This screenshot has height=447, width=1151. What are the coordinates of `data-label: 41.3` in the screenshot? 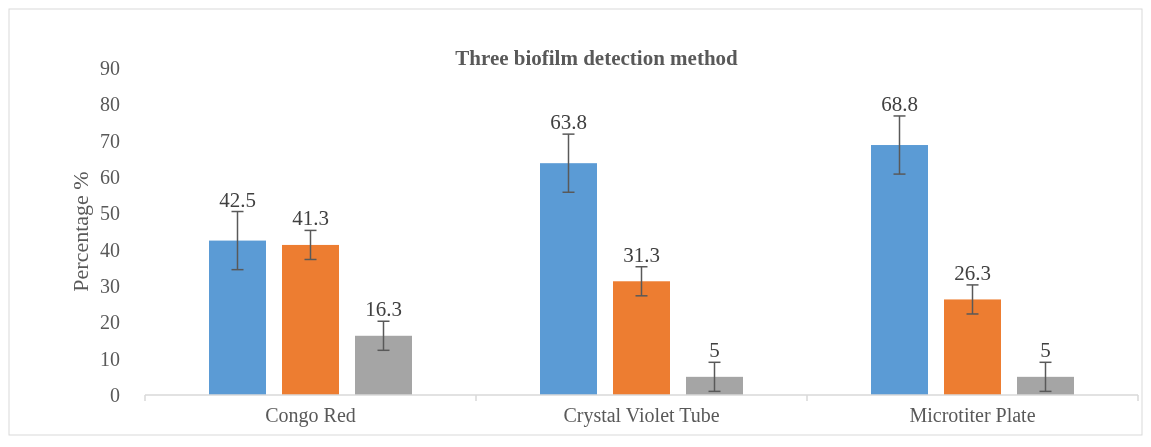 It's located at (310, 218).